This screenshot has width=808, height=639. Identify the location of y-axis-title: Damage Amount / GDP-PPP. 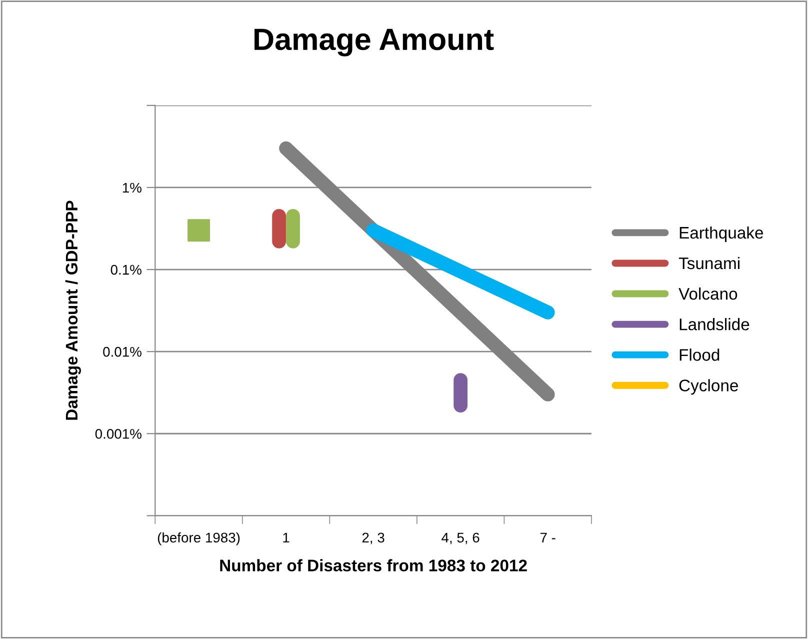
(73, 310).